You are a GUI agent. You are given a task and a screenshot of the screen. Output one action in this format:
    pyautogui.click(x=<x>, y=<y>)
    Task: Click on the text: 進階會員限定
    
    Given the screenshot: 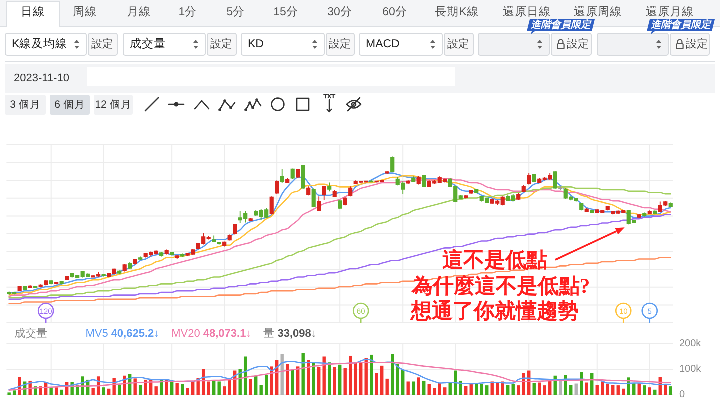 What is the action you would take?
    pyautogui.click(x=681, y=25)
    